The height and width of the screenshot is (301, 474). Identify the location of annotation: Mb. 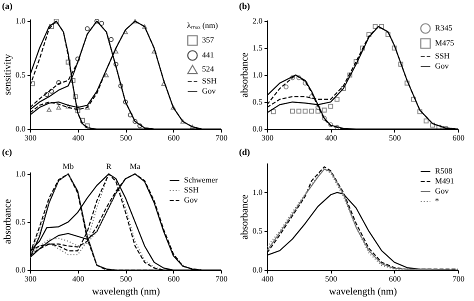
(68, 166).